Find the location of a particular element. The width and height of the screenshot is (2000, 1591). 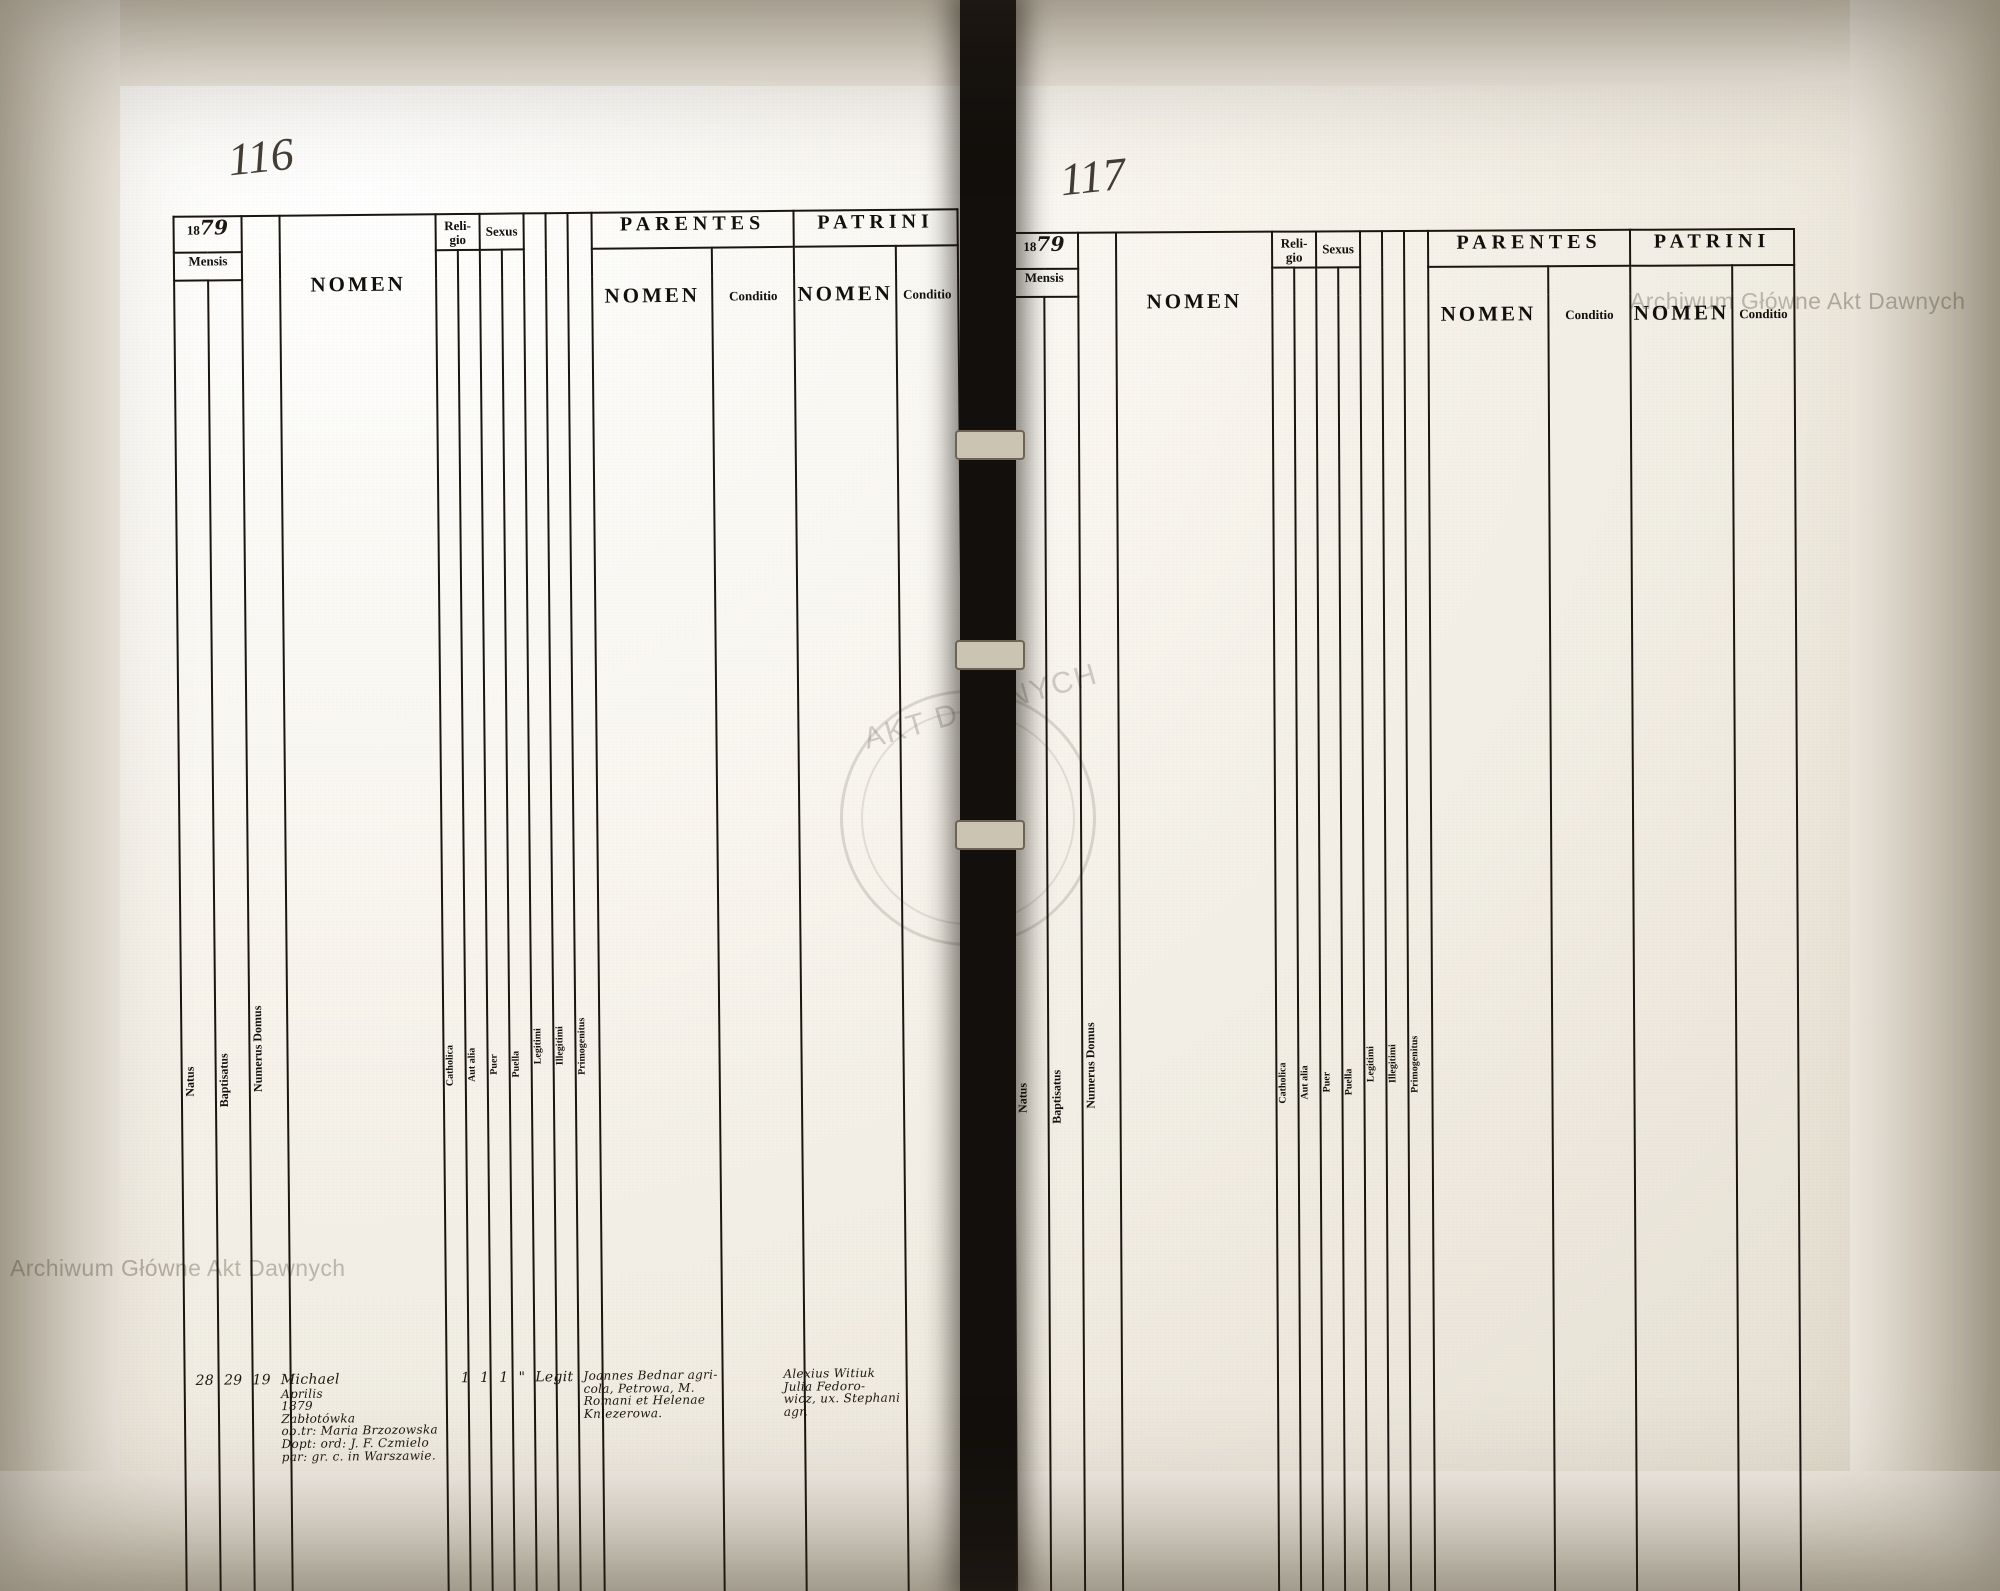

scan-edge-right is located at coordinates (1925, 795).